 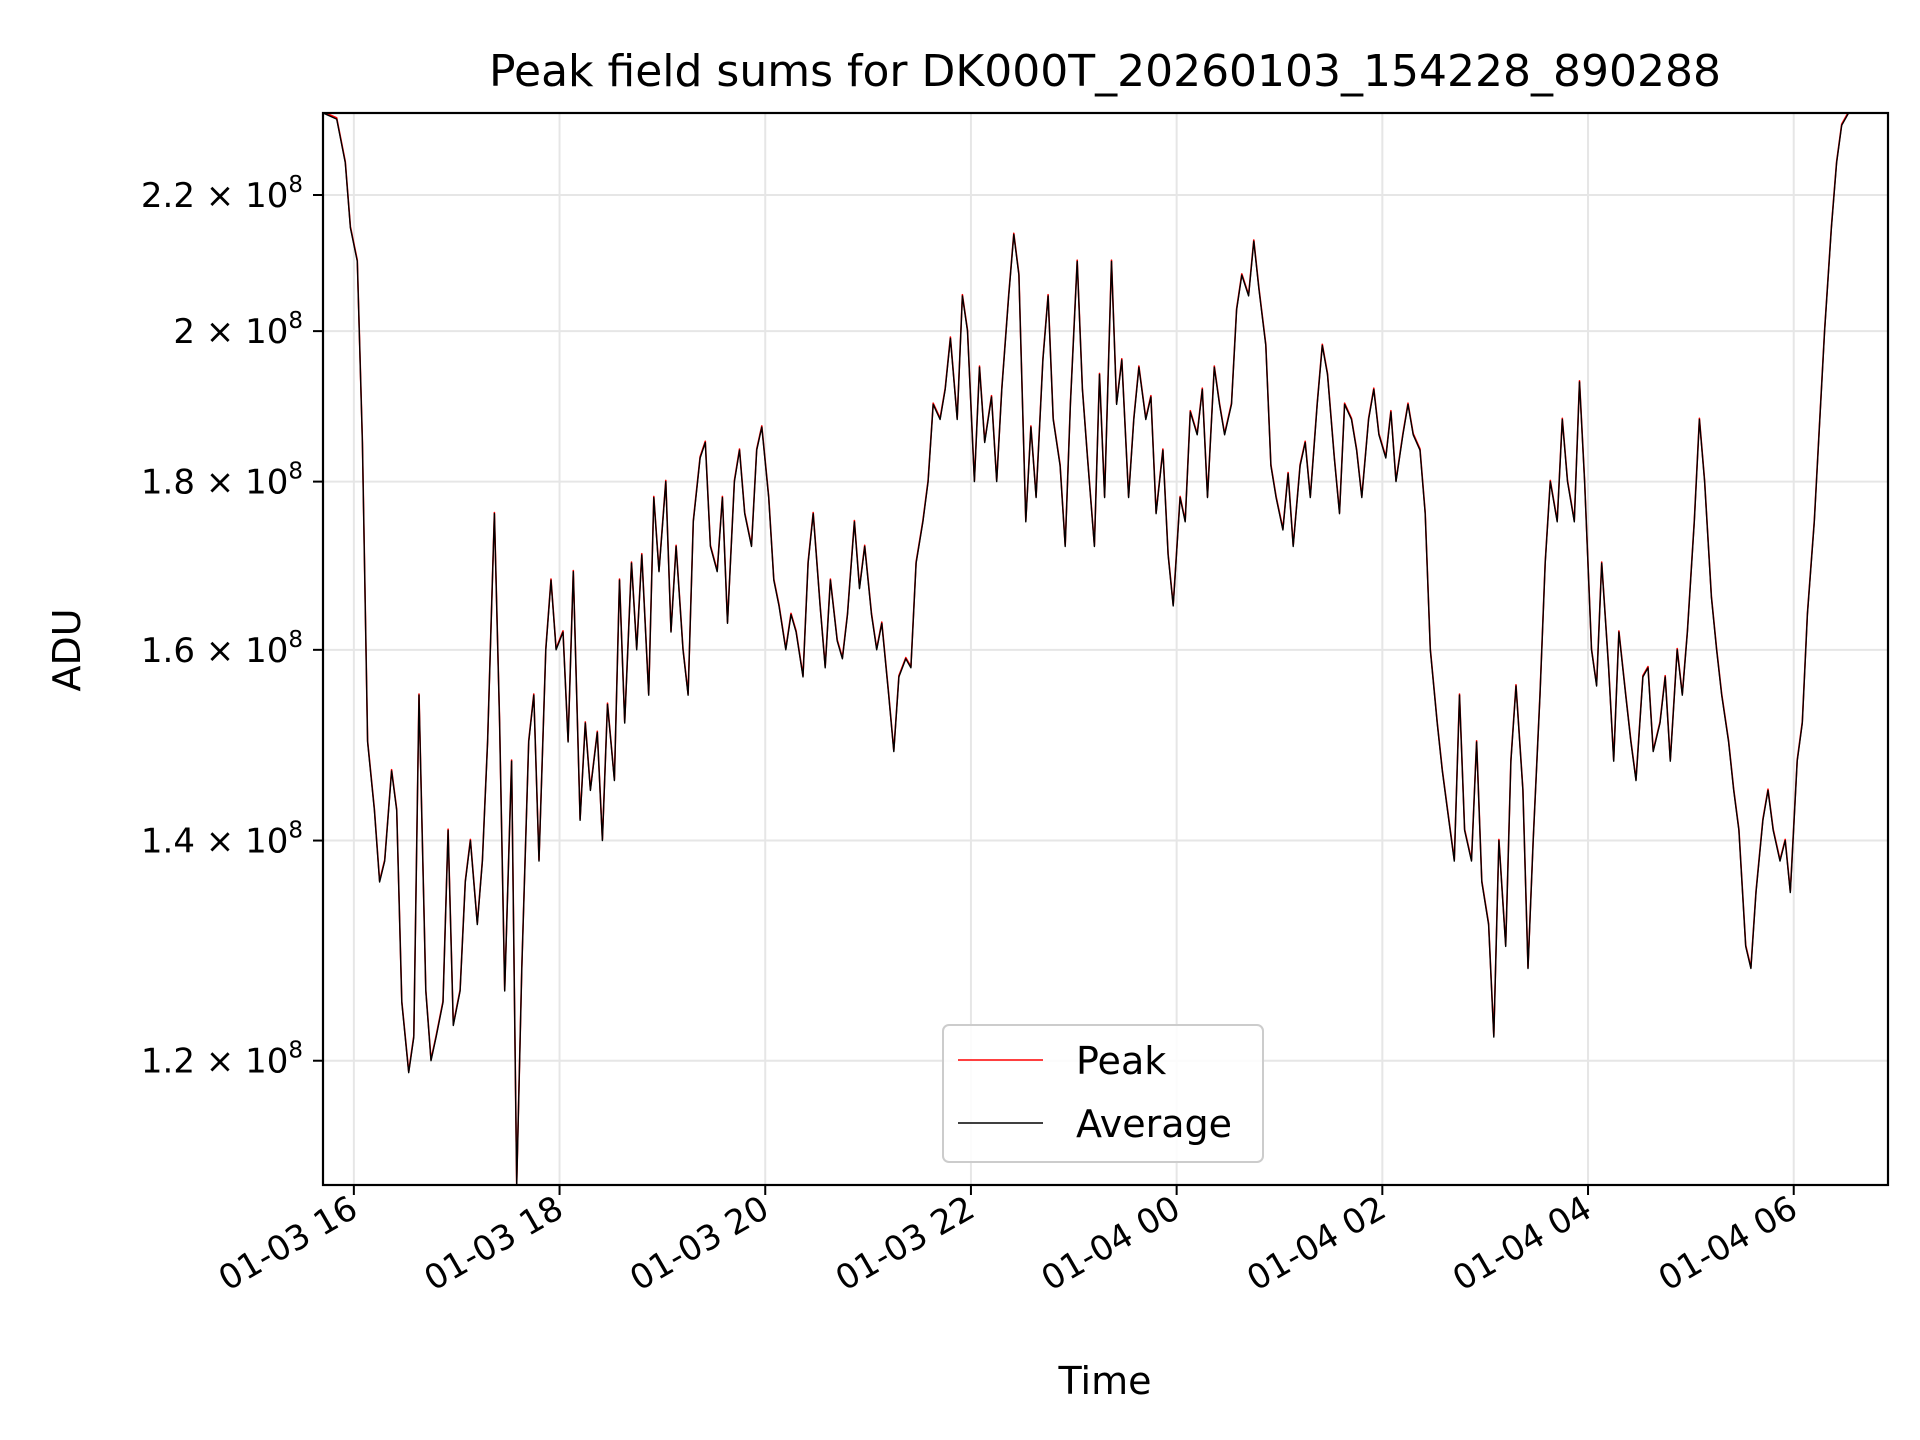 What do you see at coordinates (67, 649) in the screenshot?
I see `y-axis-label: ADU` at bounding box center [67, 649].